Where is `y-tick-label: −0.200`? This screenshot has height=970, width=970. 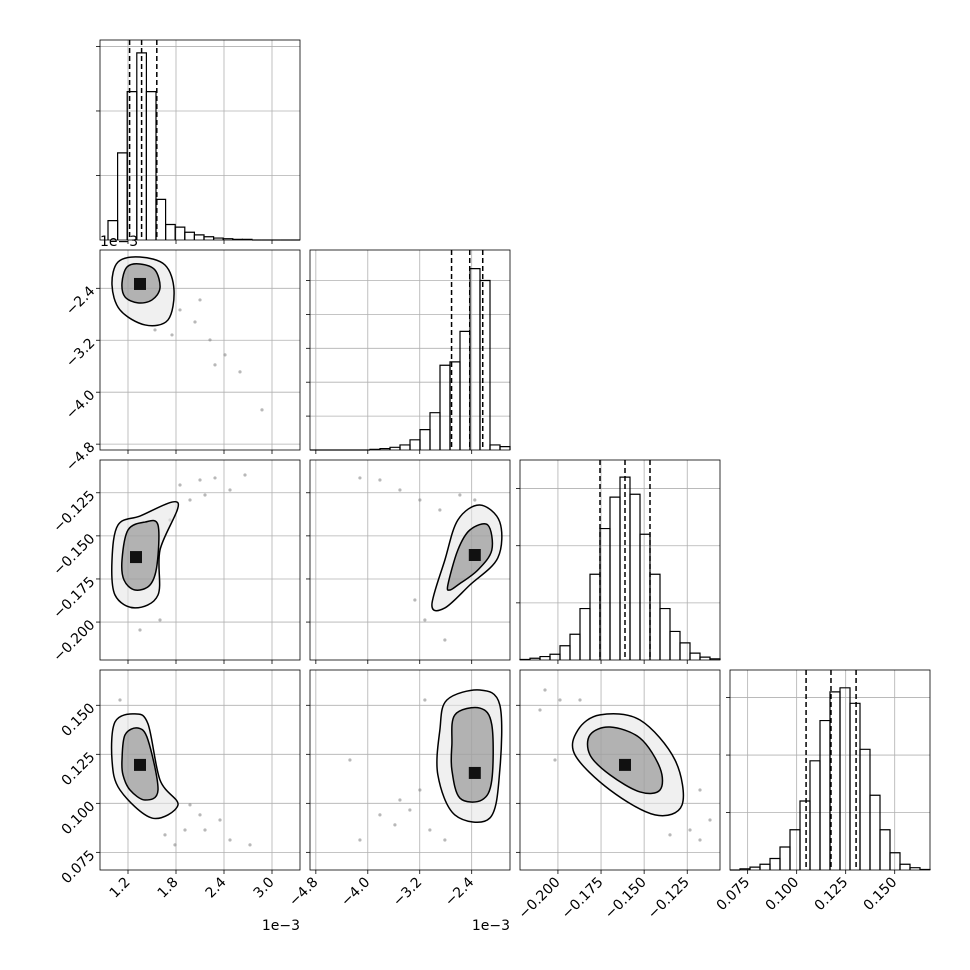 y-tick-label: −0.200 is located at coordinates (74, 641).